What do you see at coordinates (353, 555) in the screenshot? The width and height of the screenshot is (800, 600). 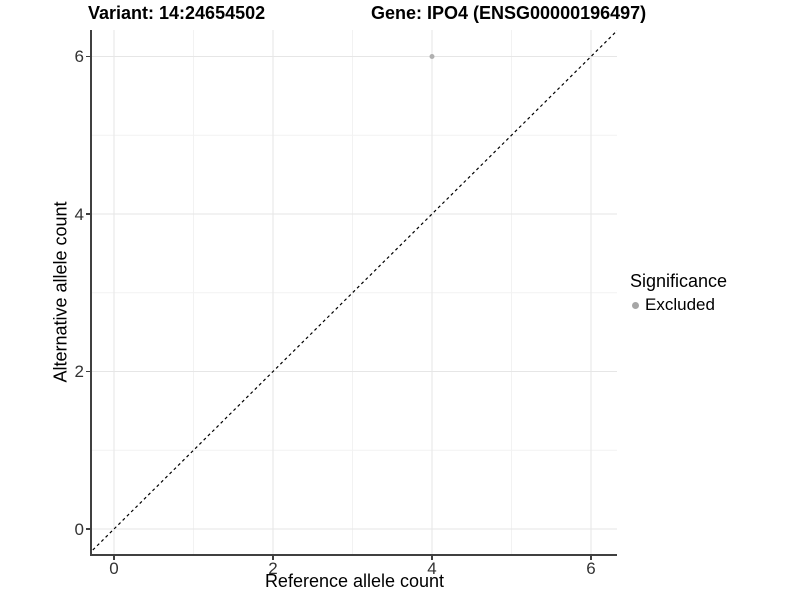 I see `x-axis-line` at bounding box center [353, 555].